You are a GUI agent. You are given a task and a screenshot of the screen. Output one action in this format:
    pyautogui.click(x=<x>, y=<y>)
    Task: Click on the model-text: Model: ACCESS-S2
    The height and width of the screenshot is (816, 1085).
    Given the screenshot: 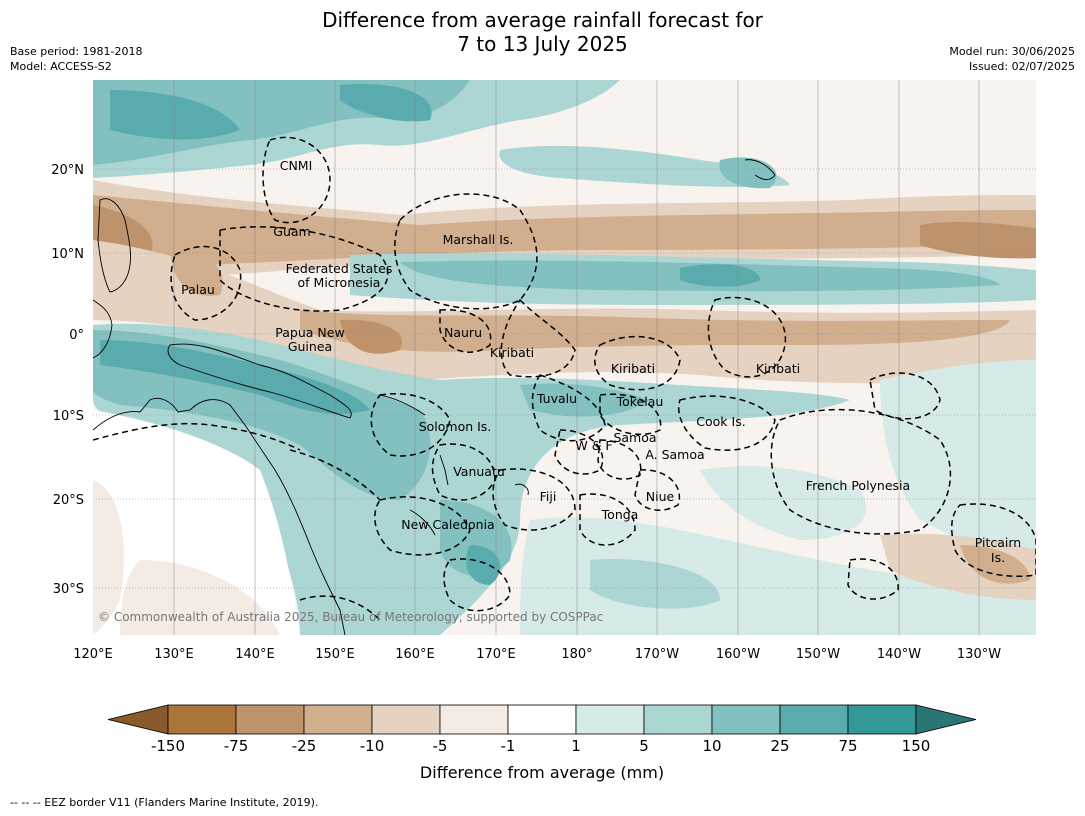 What is the action you would take?
    pyautogui.click(x=61, y=66)
    